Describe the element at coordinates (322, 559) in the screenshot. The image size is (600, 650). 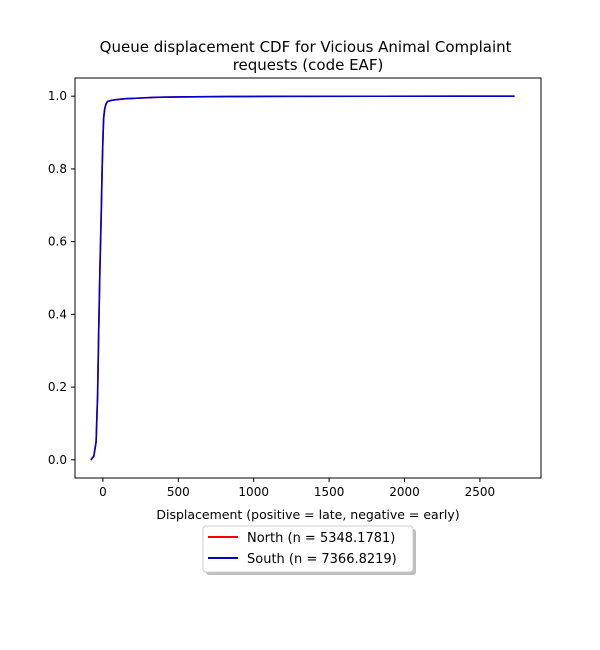
I see `legend-label-south: South (n = 7366.8219)` at that location.